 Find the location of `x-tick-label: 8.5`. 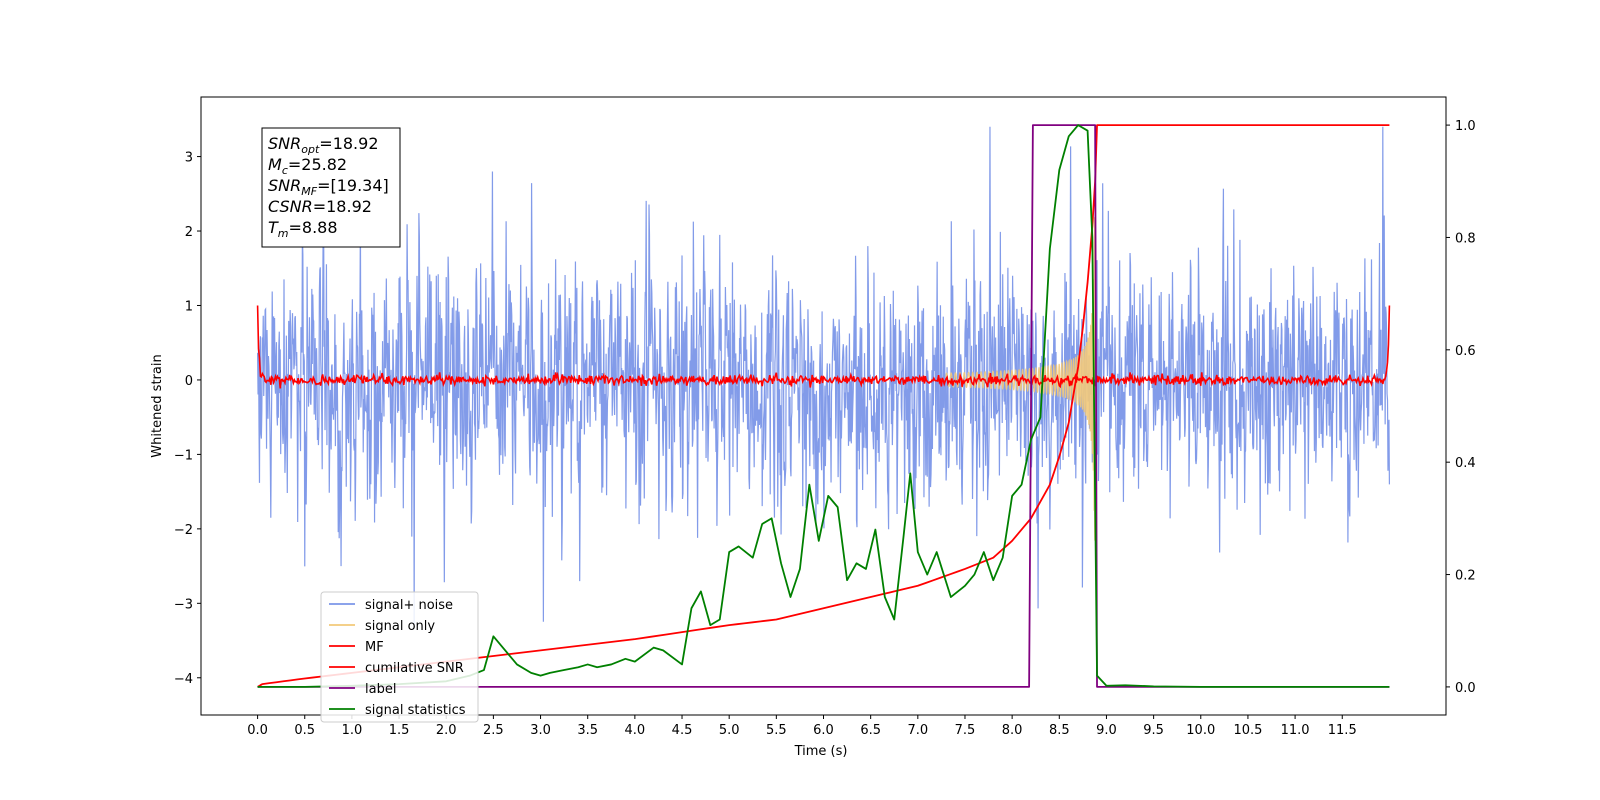

x-tick-label: 8.5 is located at coordinates (1059, 730).